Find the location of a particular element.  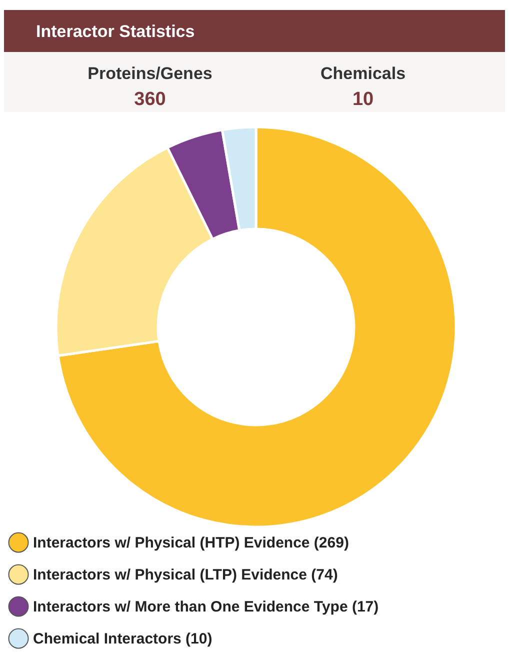

text: 10 is located at coordinates (363, 99).